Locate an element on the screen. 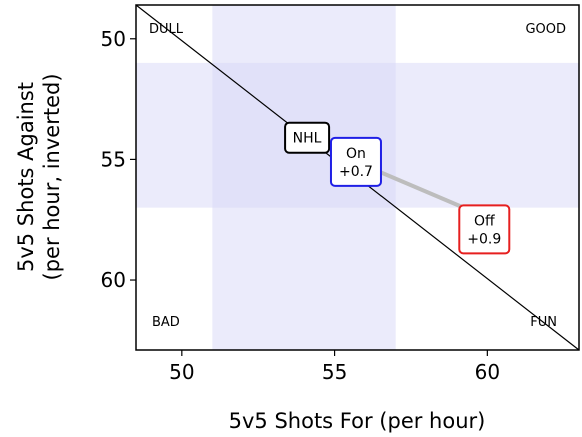  point-label-on-1: On is located at coordinates (356, 154).